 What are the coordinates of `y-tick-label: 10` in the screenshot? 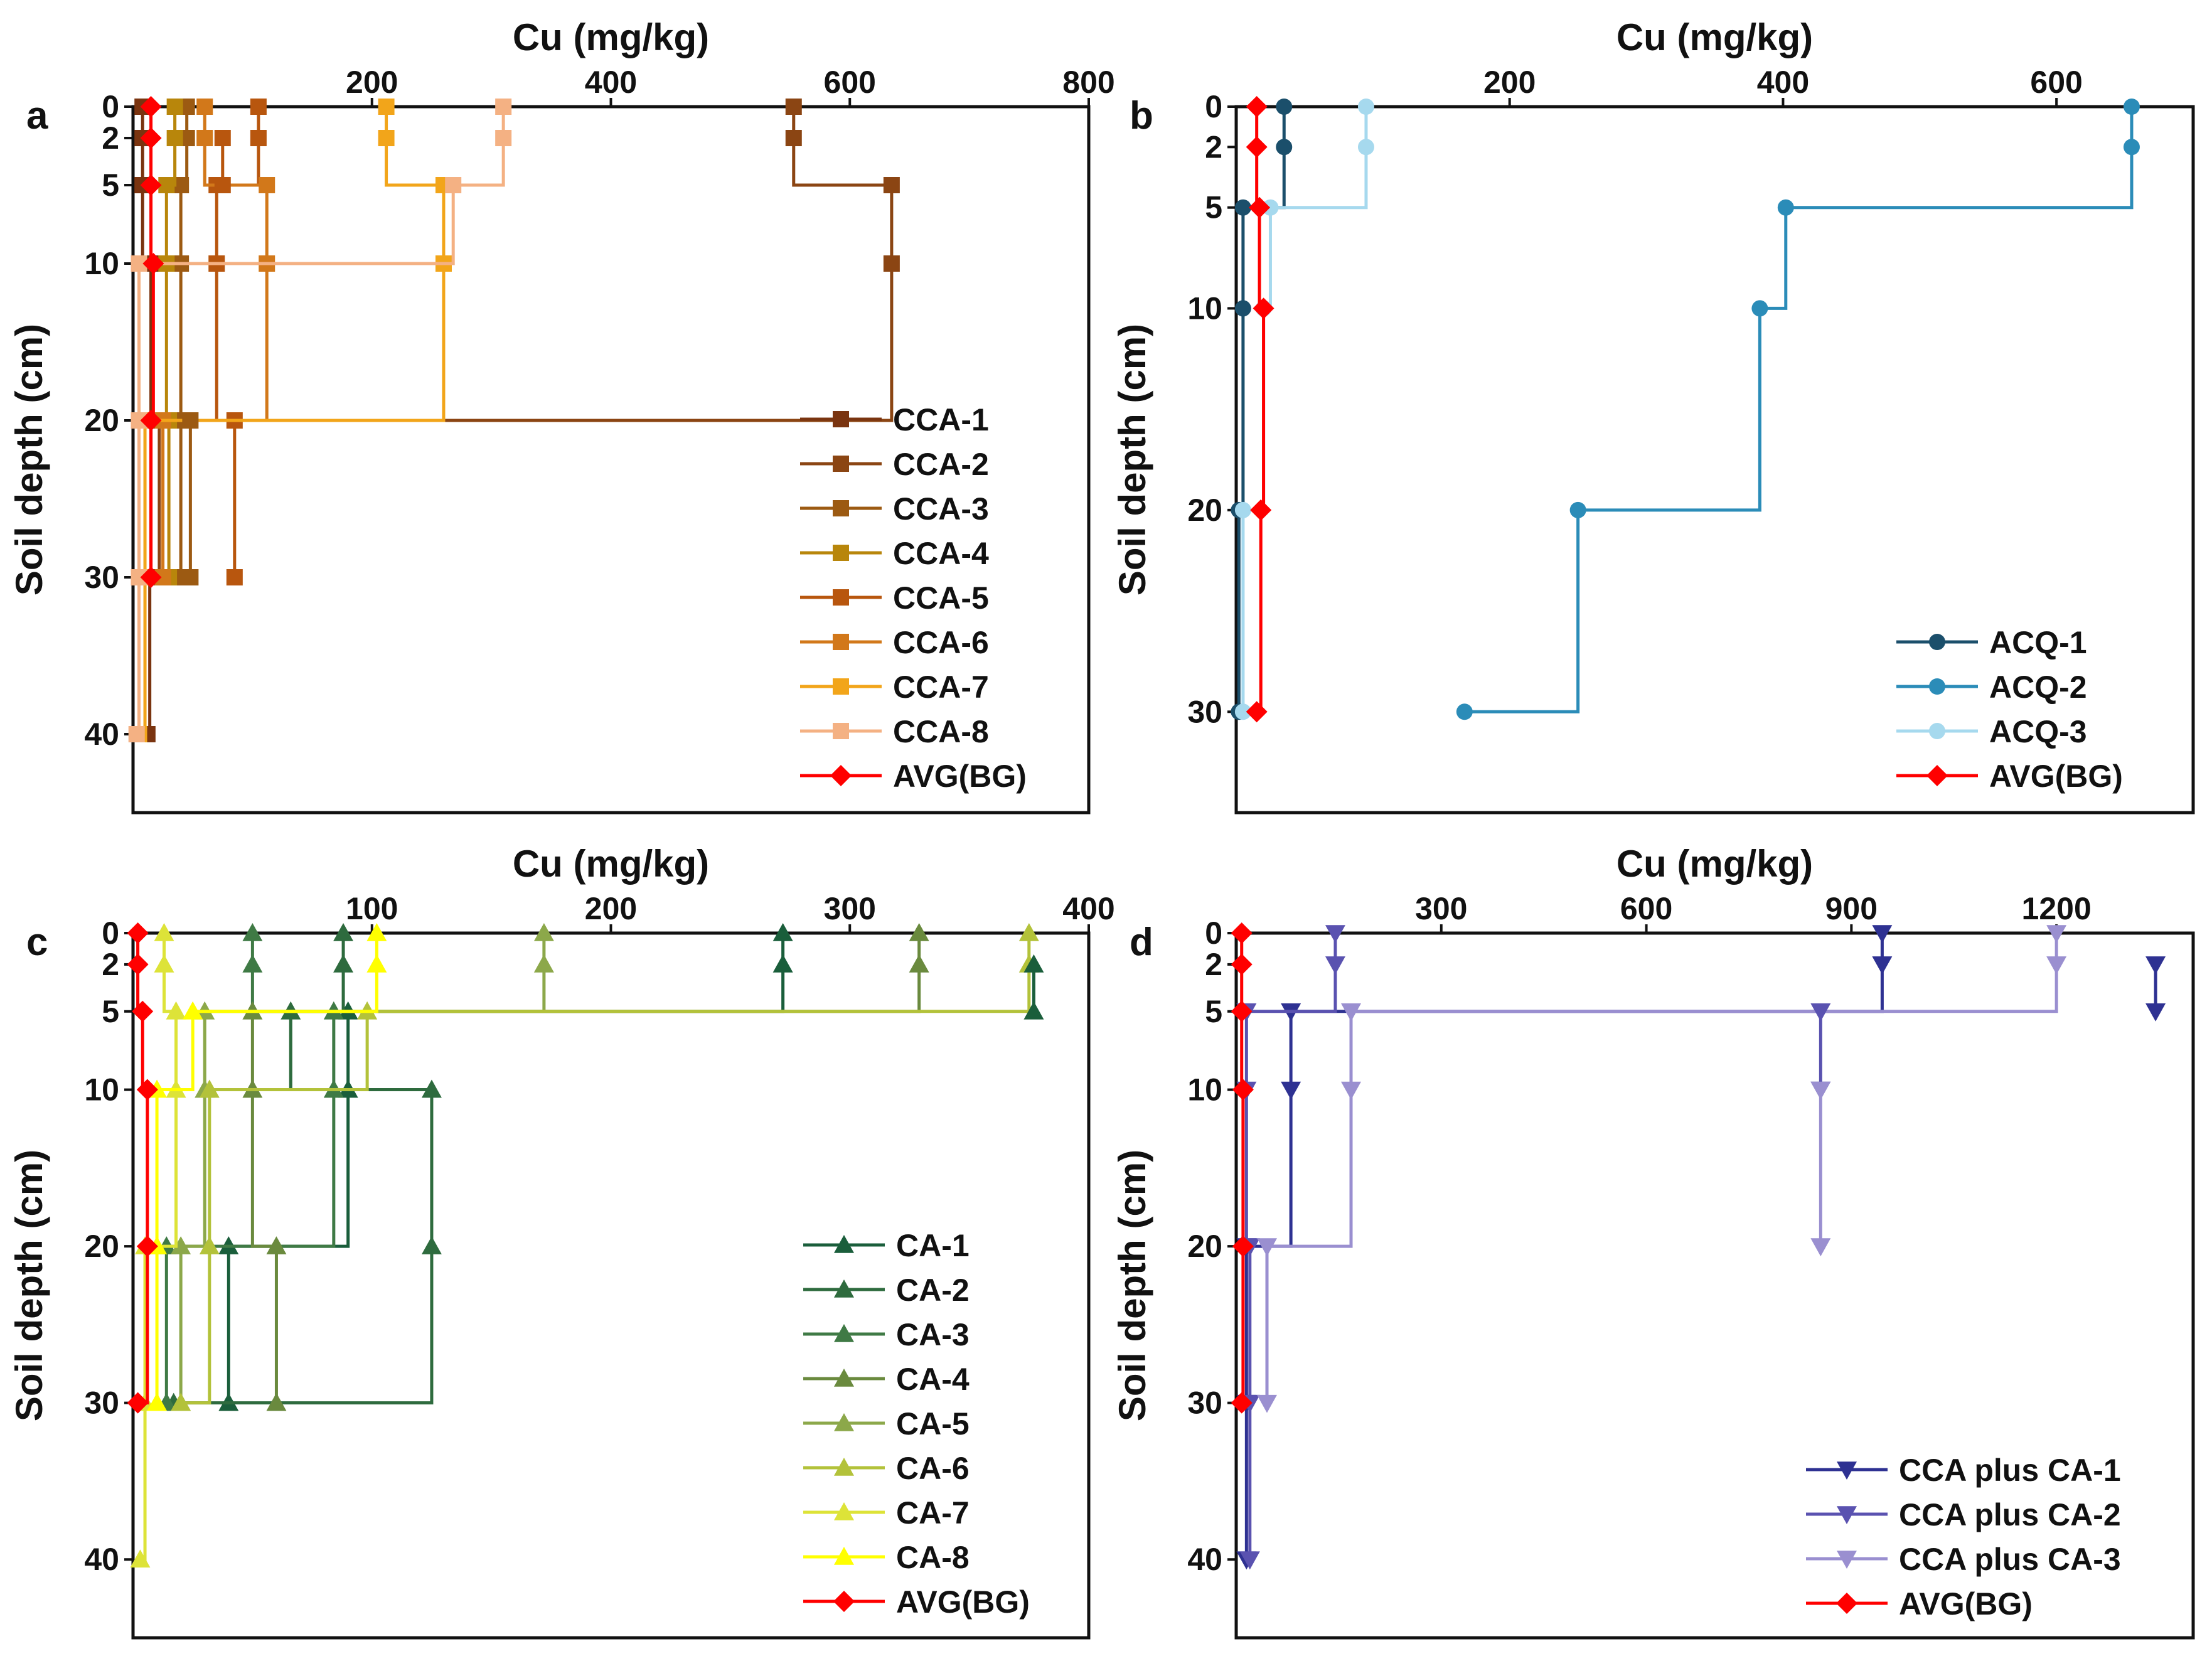 It's located at (101, 263).